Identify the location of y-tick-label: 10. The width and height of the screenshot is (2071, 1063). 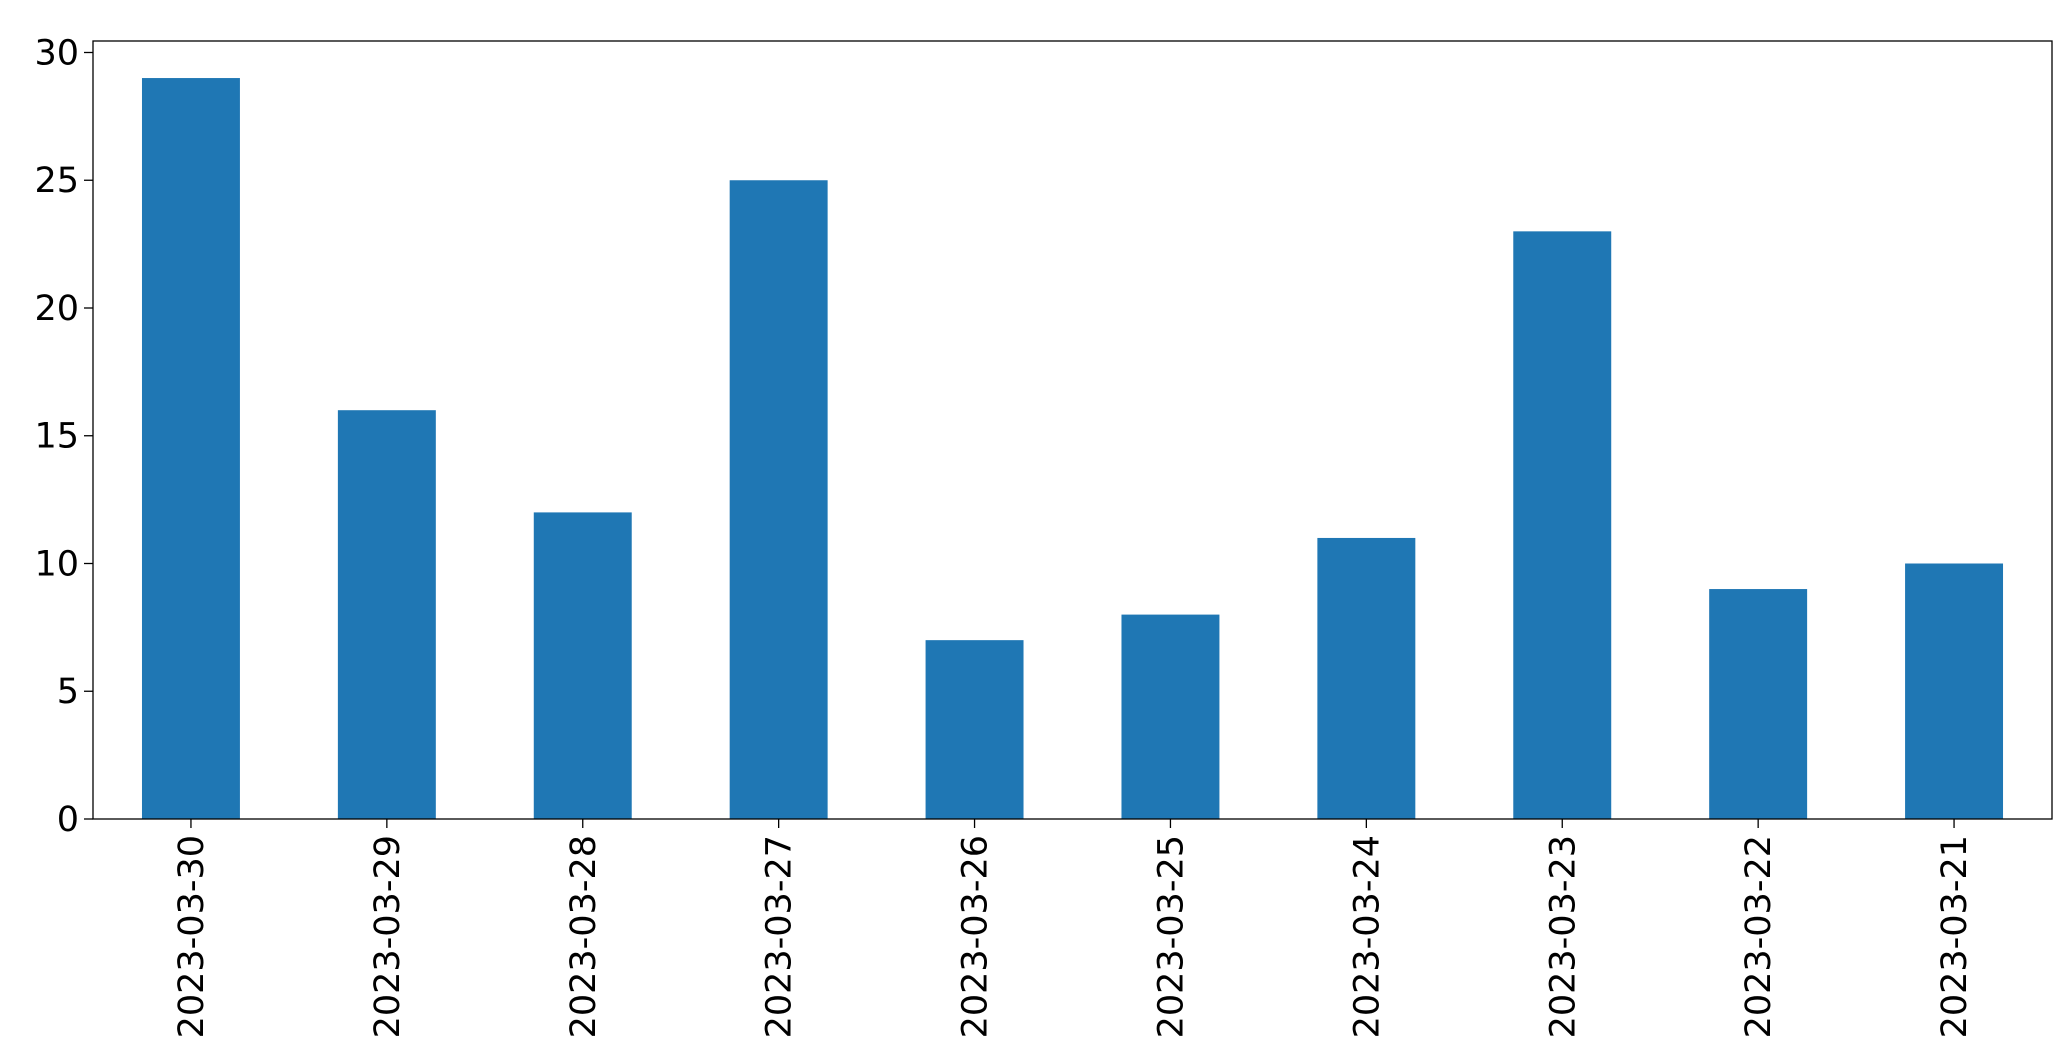
(56, 564).